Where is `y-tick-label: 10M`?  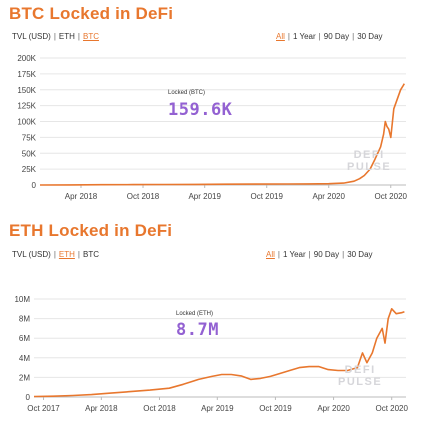
y-tick-label: 10M is located at coordinates (22, 299).